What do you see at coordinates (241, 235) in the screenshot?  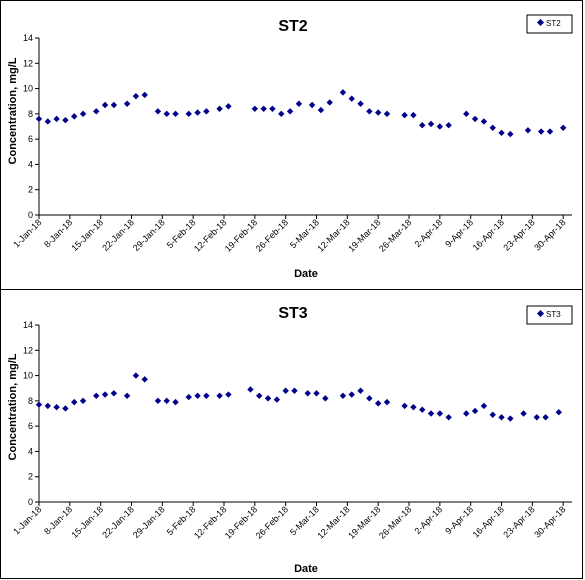 I see `x-tick-label: 19-Feb-18` at bounding box center [241, 235].